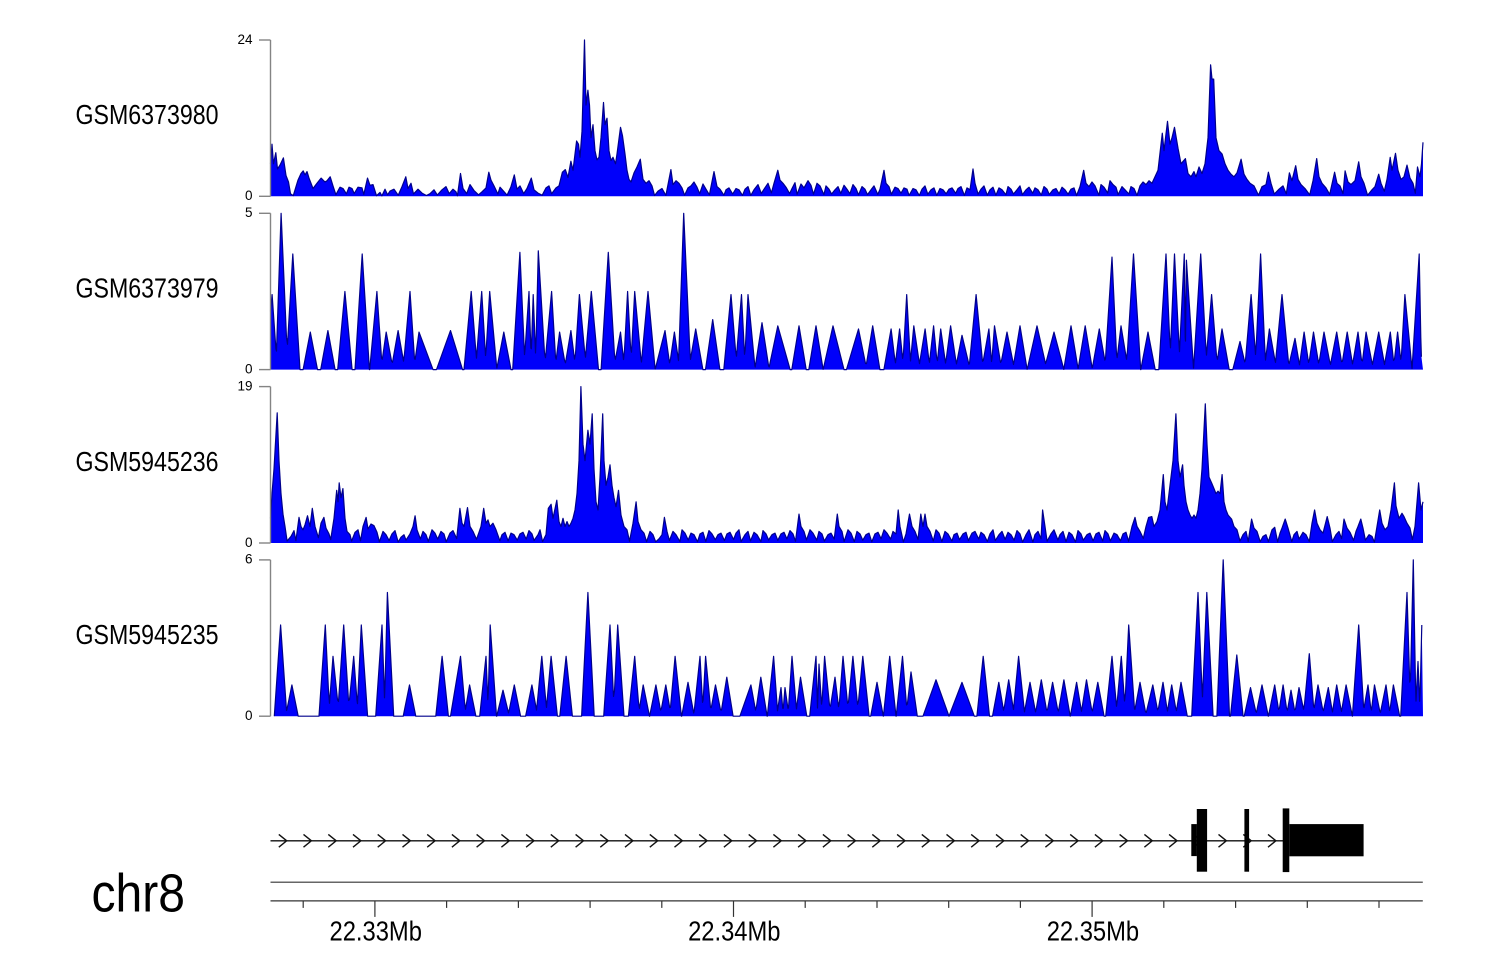  Describe the element at coordinates (249, 212) in the screenshot. I see `svg-text: 5` at that location.